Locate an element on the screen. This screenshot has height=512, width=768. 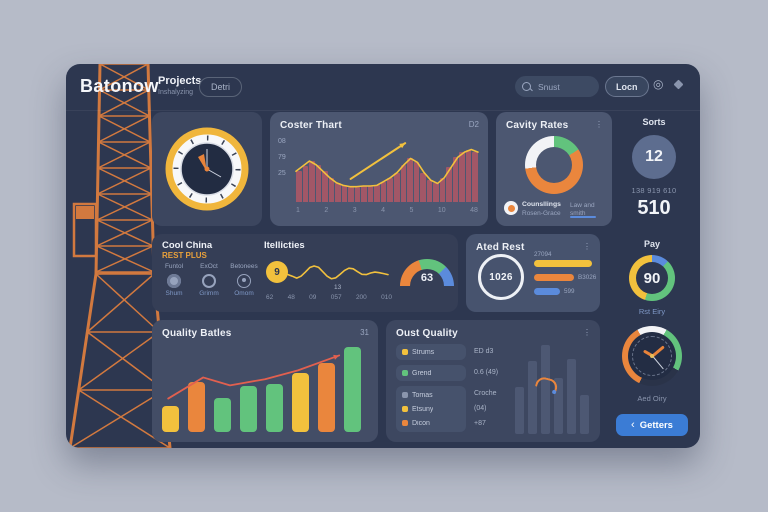
quality-bars is located at coordinates (265, 388).